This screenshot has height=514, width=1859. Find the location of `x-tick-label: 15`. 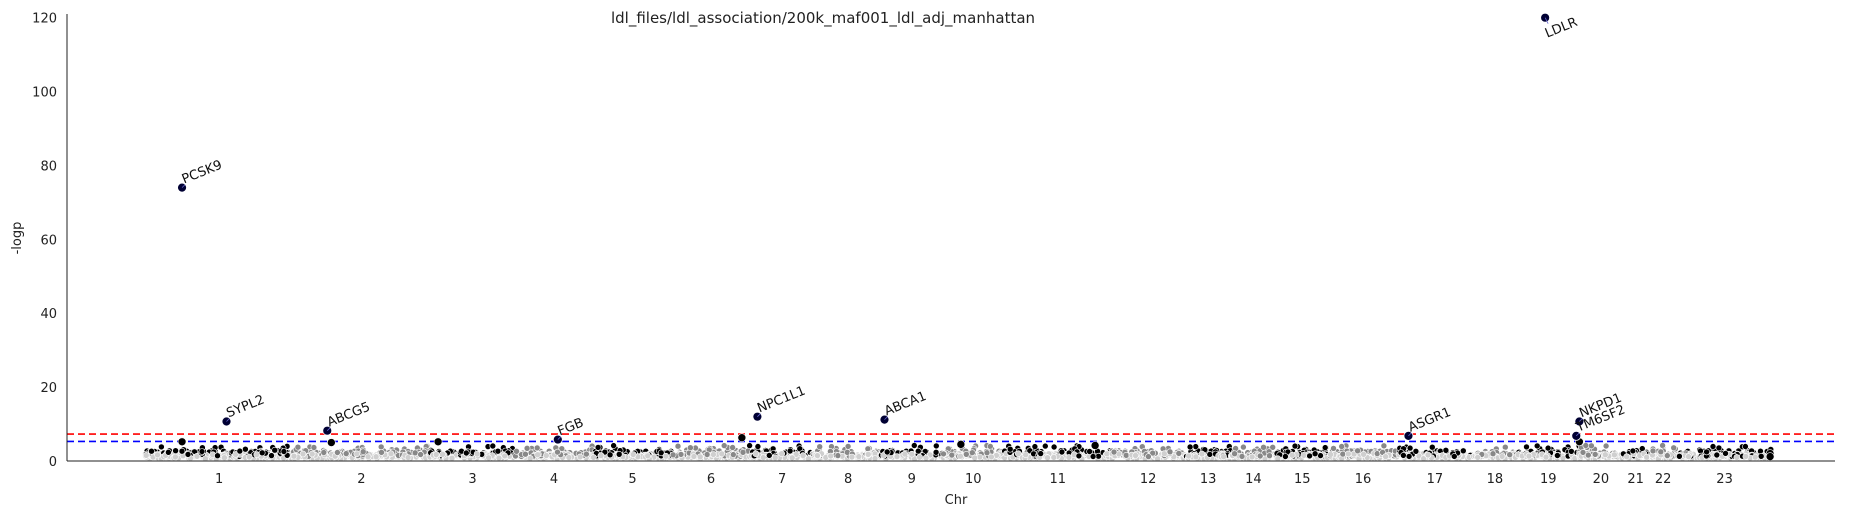

x-tick-label: 15 is located at coordinates (1302, 479).